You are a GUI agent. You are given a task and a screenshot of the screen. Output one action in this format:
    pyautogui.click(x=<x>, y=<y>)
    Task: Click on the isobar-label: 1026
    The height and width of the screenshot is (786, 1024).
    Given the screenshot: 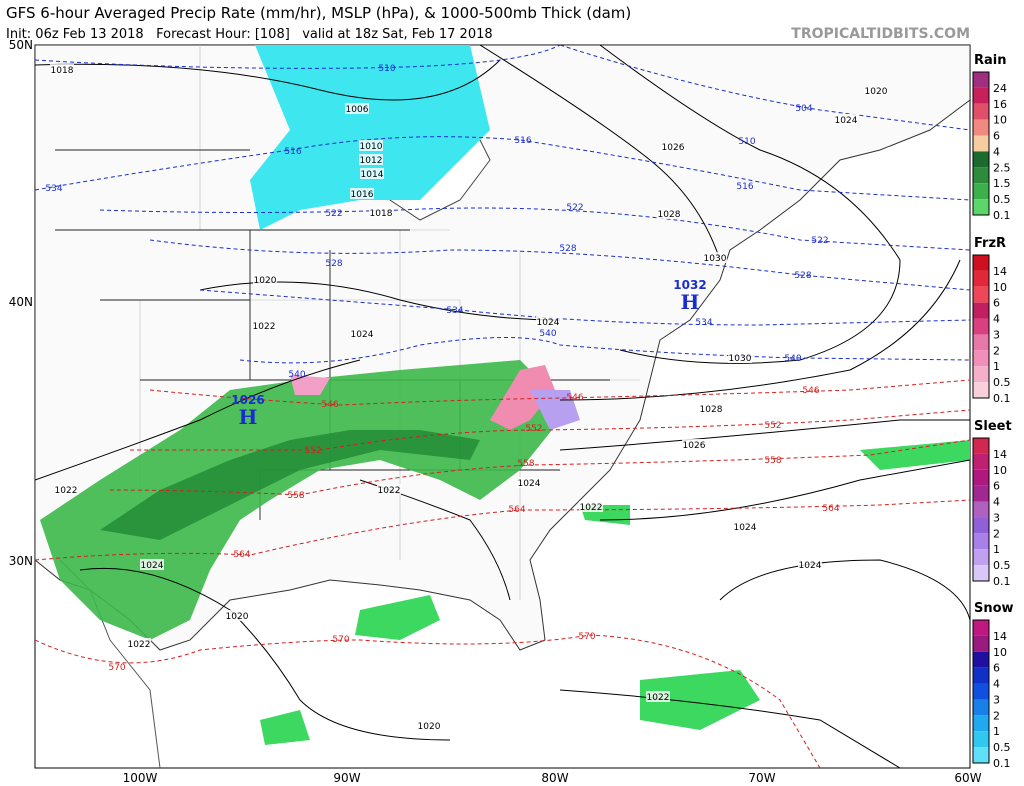 What is the action you would take?
    pyautogui.click(x=673, y=148)
    